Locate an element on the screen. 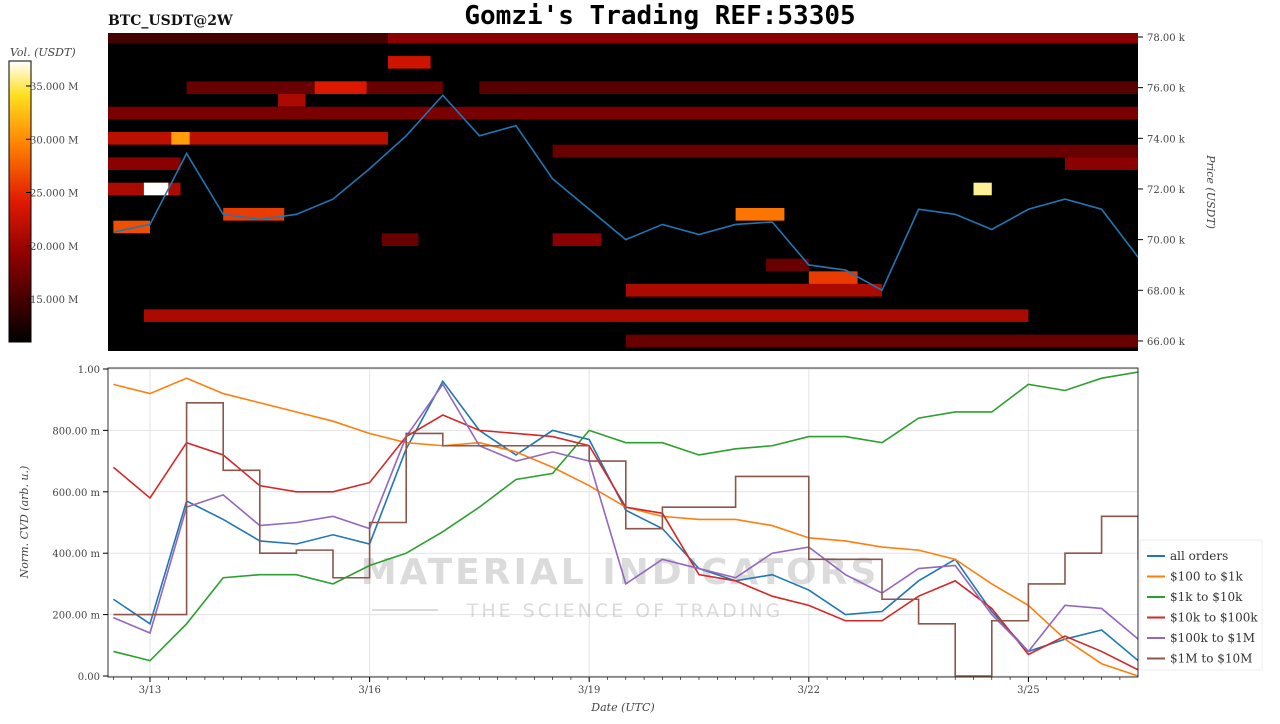 This screenshot has width=1280, height=724. price-tick-label: 66.00 k is located at coordinates (1166, 342).